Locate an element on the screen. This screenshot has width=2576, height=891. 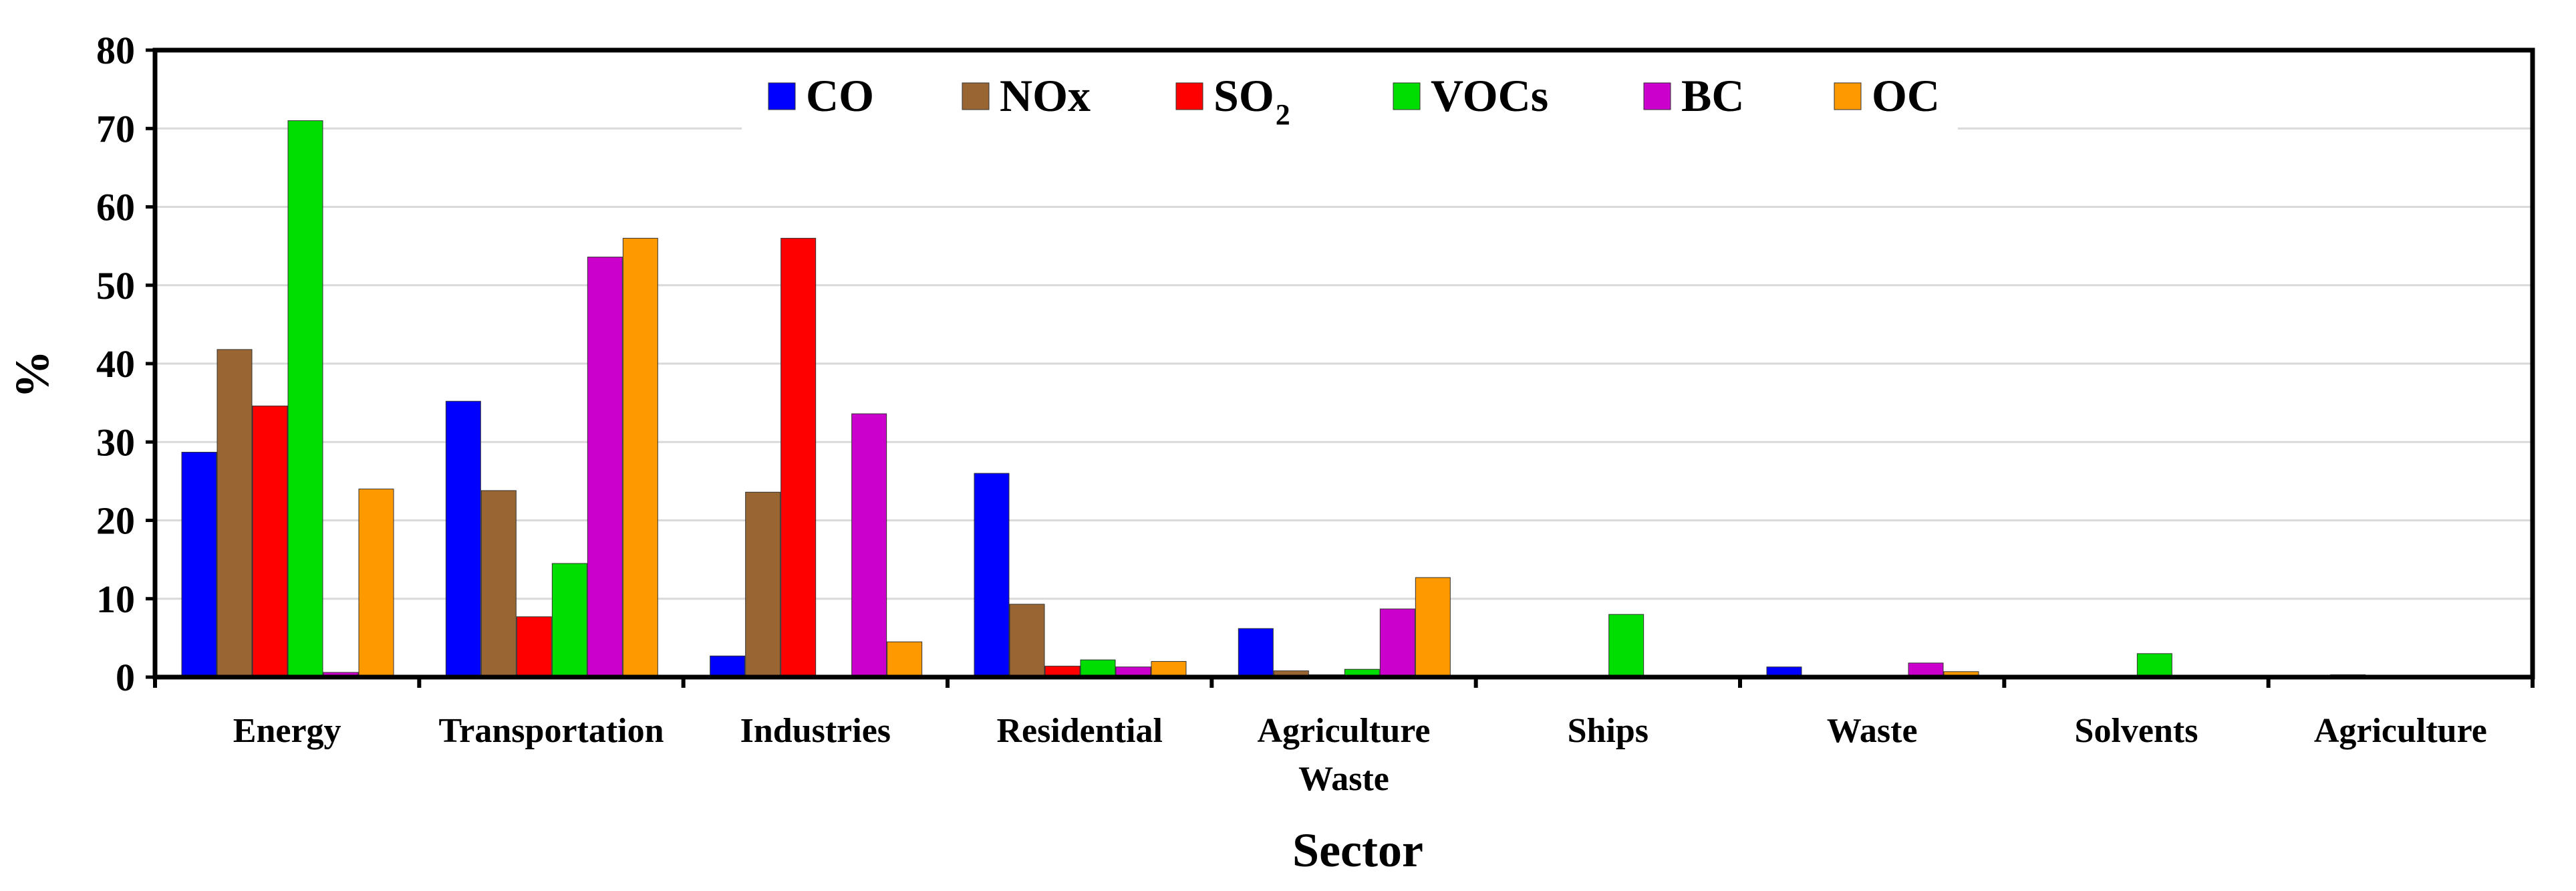
legend-label-subscript: 2 is located at coordinates (1283, 114).